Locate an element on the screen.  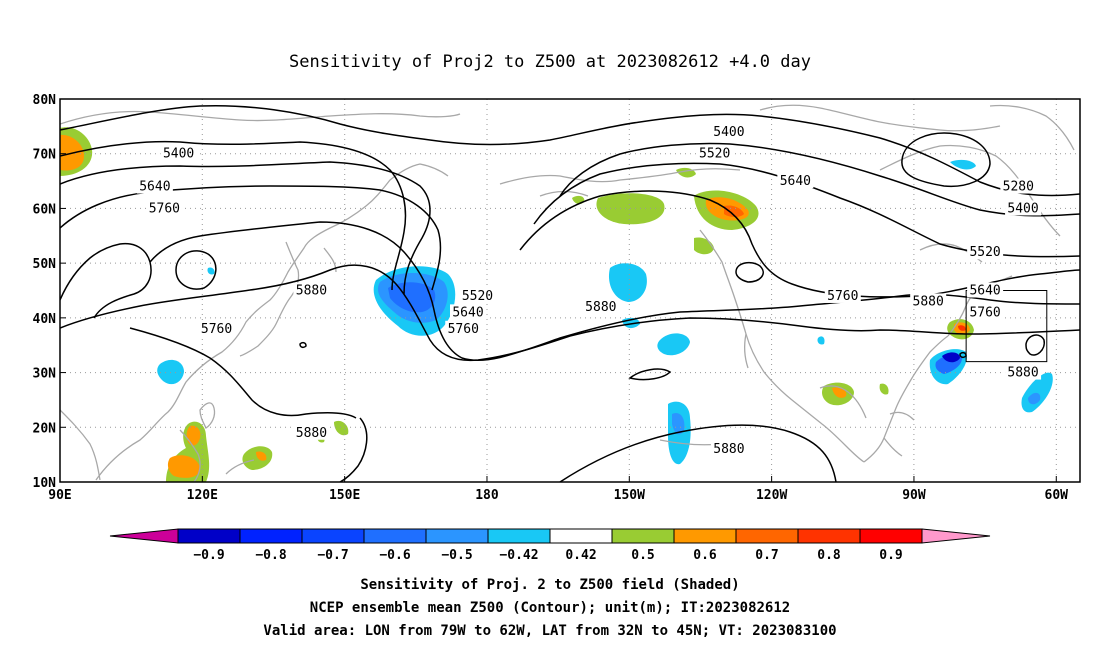
lon-tick-label: 60W is located at coordinates (1057, 495).